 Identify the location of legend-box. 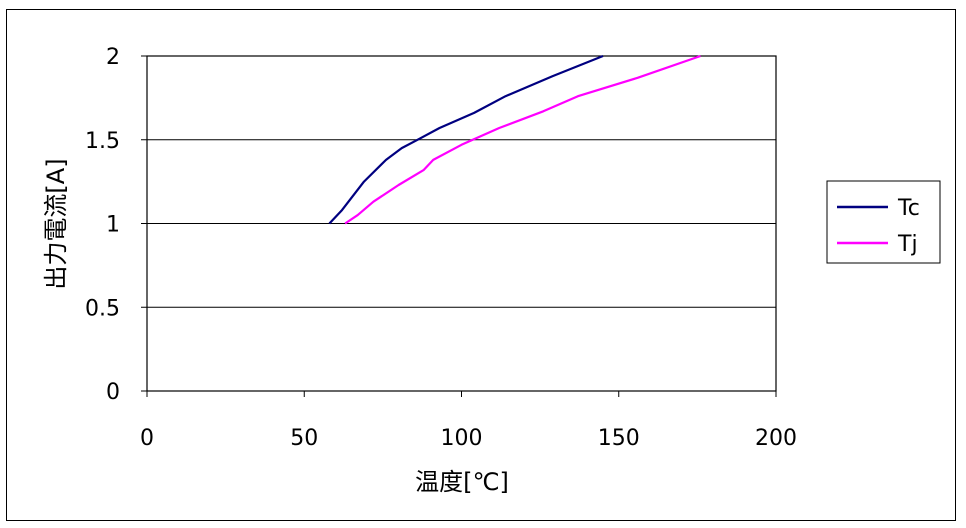
(883, 222).